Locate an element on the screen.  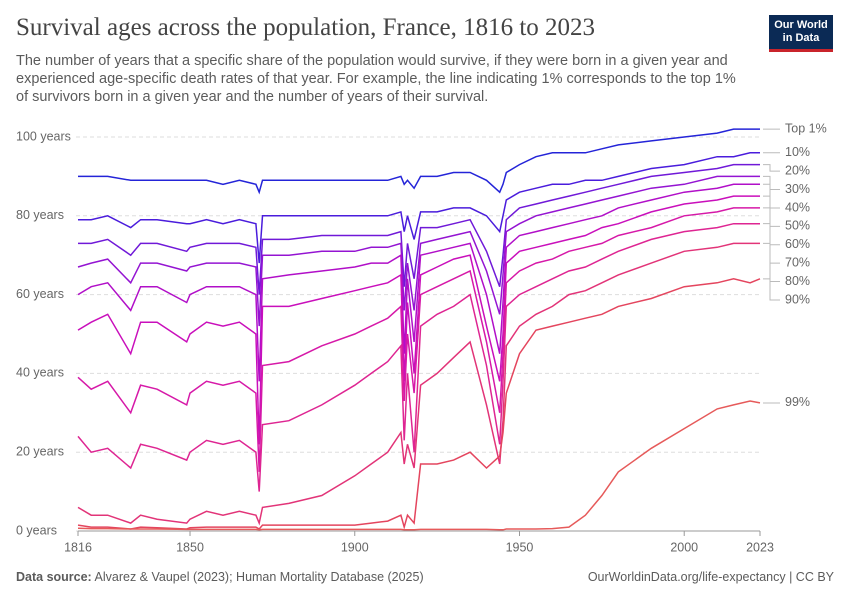
legend-label: 50% is located at coordinates (797, 226).